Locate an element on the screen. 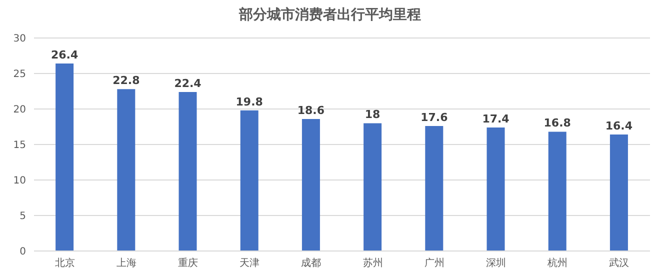 The width and height of the screenshot is (660, 275). y-tick-label: 30 is located at coordinates (19, 39).